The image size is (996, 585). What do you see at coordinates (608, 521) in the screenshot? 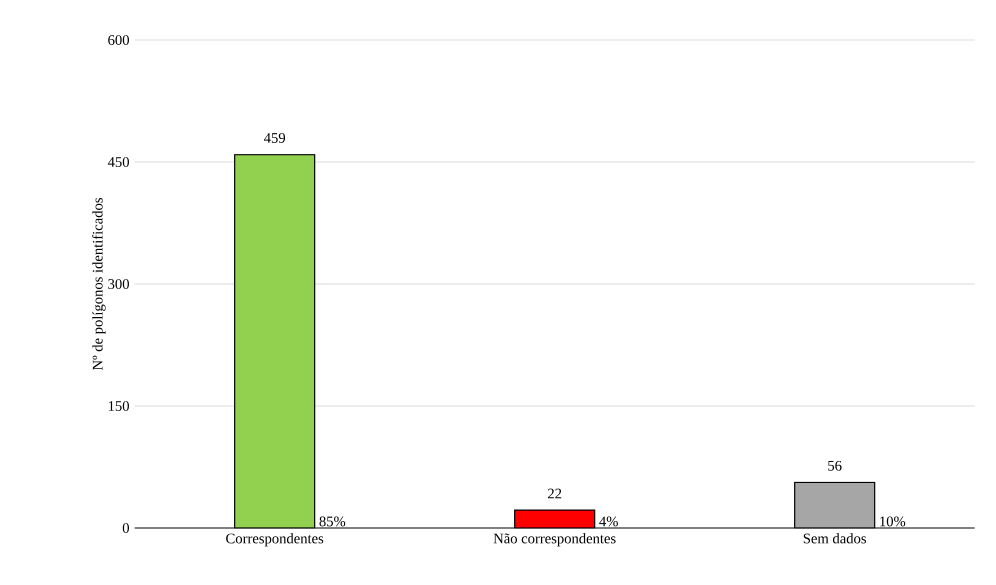
I see `annotation: 4%` at bounding box center [608, 521].